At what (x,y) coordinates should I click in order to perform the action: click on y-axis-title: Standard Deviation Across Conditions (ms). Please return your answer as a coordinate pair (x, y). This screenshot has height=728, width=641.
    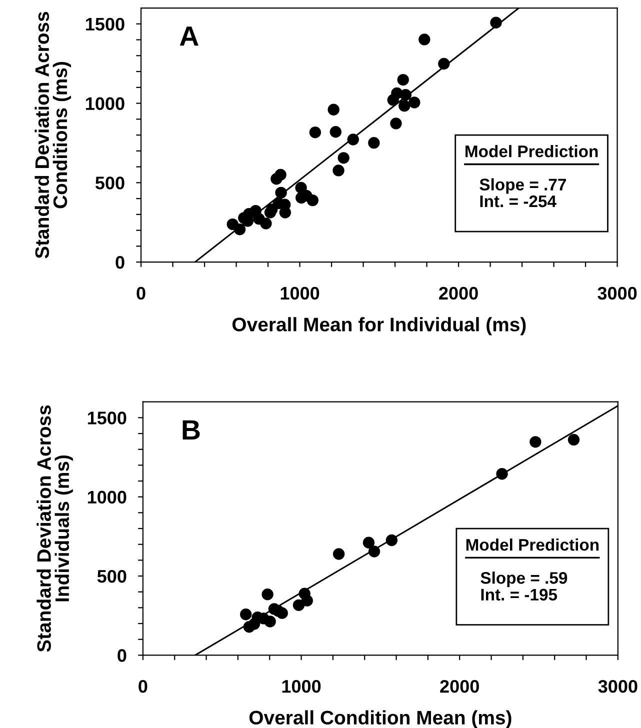
    Looking at the image, I should click on (52, 135).